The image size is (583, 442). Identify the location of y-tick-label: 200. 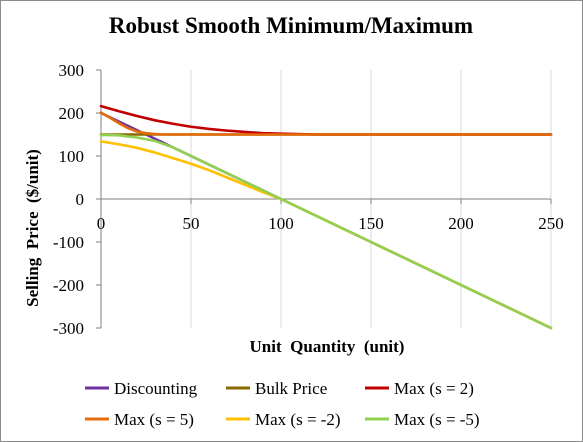
(72, 113).